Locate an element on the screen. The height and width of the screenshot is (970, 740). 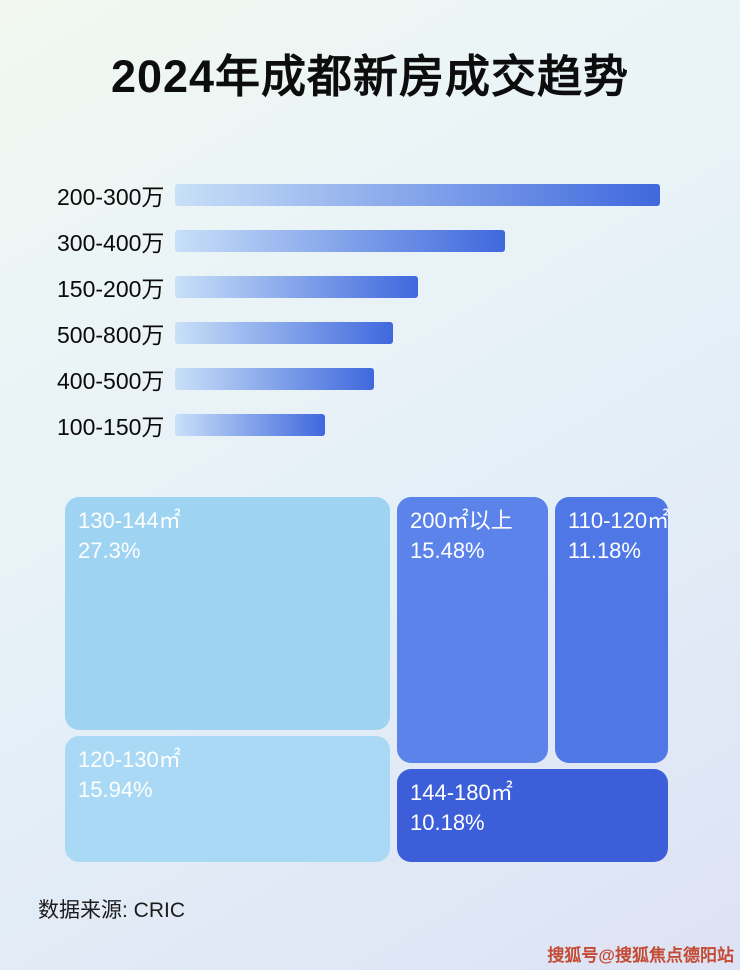
bar-row: 100-150万 is located at coordinates (358, 427).